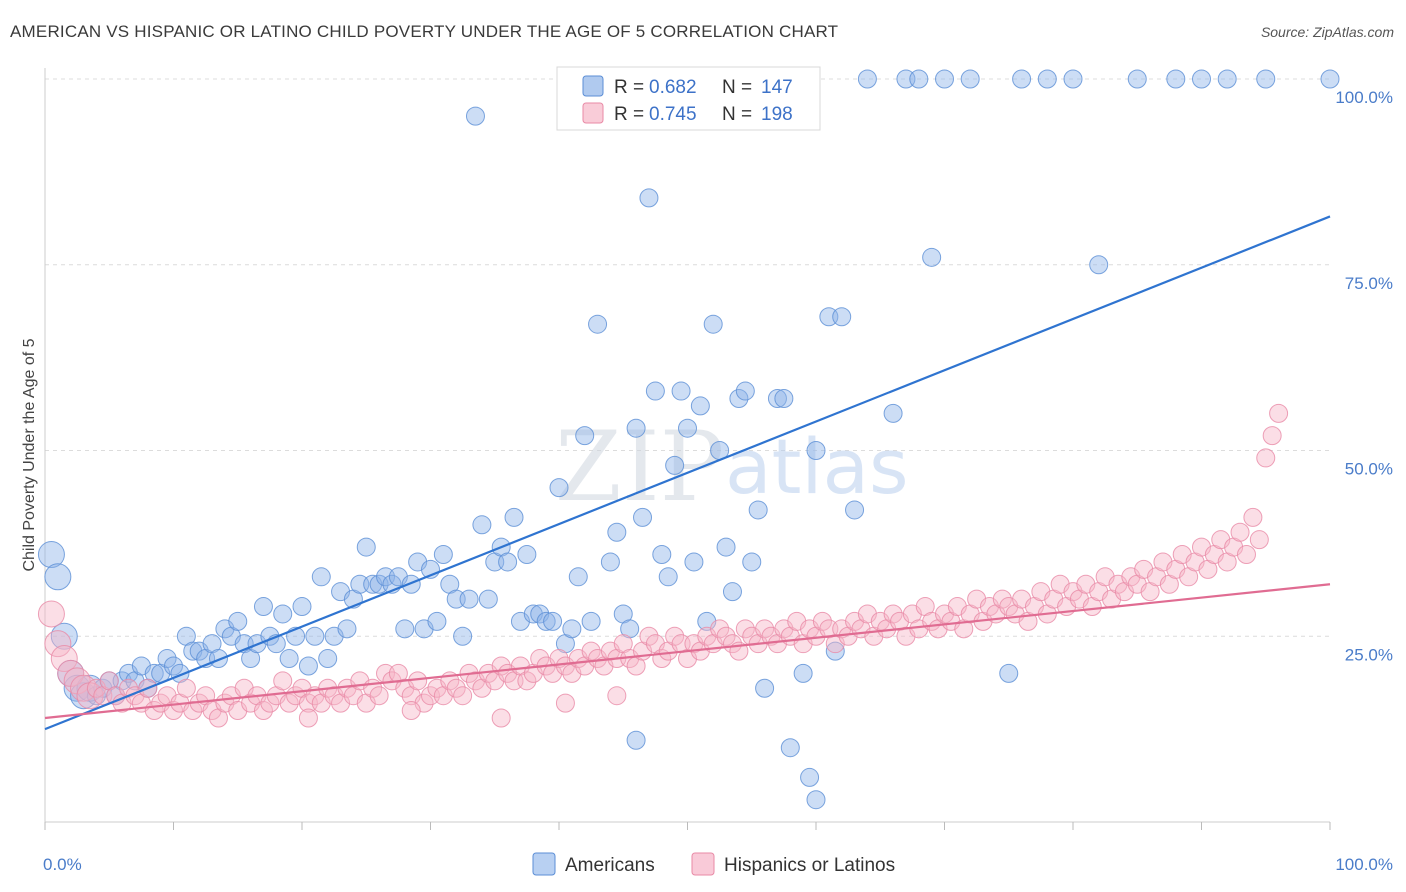 The image size is (1406, 892). What do you see at coordinates (1364, 97) in the screenshot?
I see `y-tick-label-3: 100.0%` at bounding box center [1364, 97].